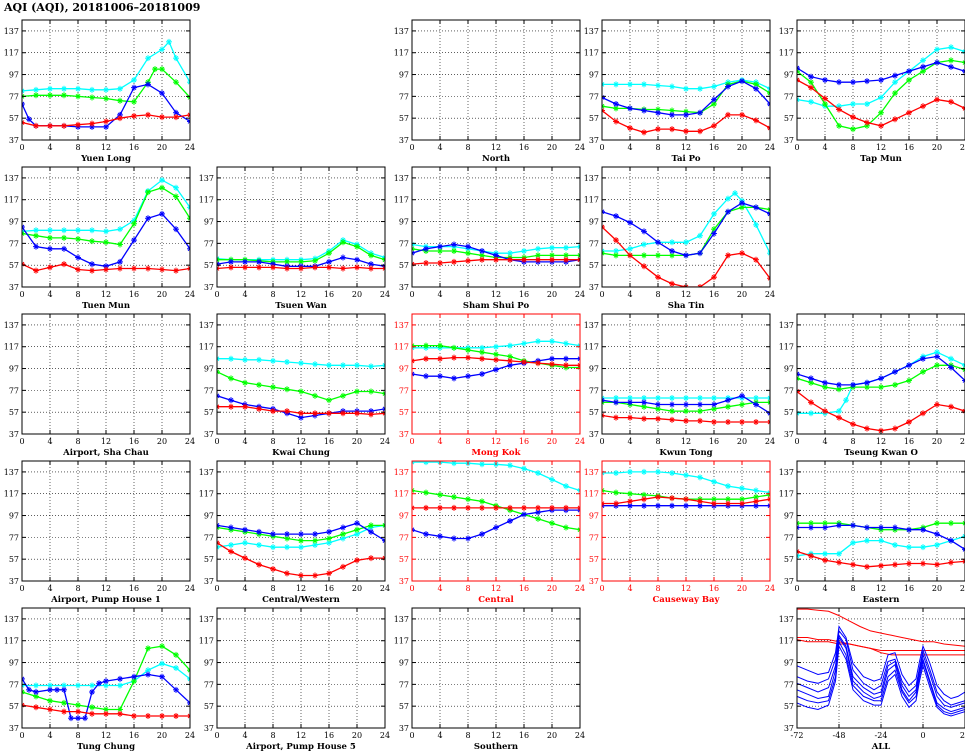  Describe the element at coordinates (11, 53) in the screenshot. I see `y-tick-label: 117` at that location.